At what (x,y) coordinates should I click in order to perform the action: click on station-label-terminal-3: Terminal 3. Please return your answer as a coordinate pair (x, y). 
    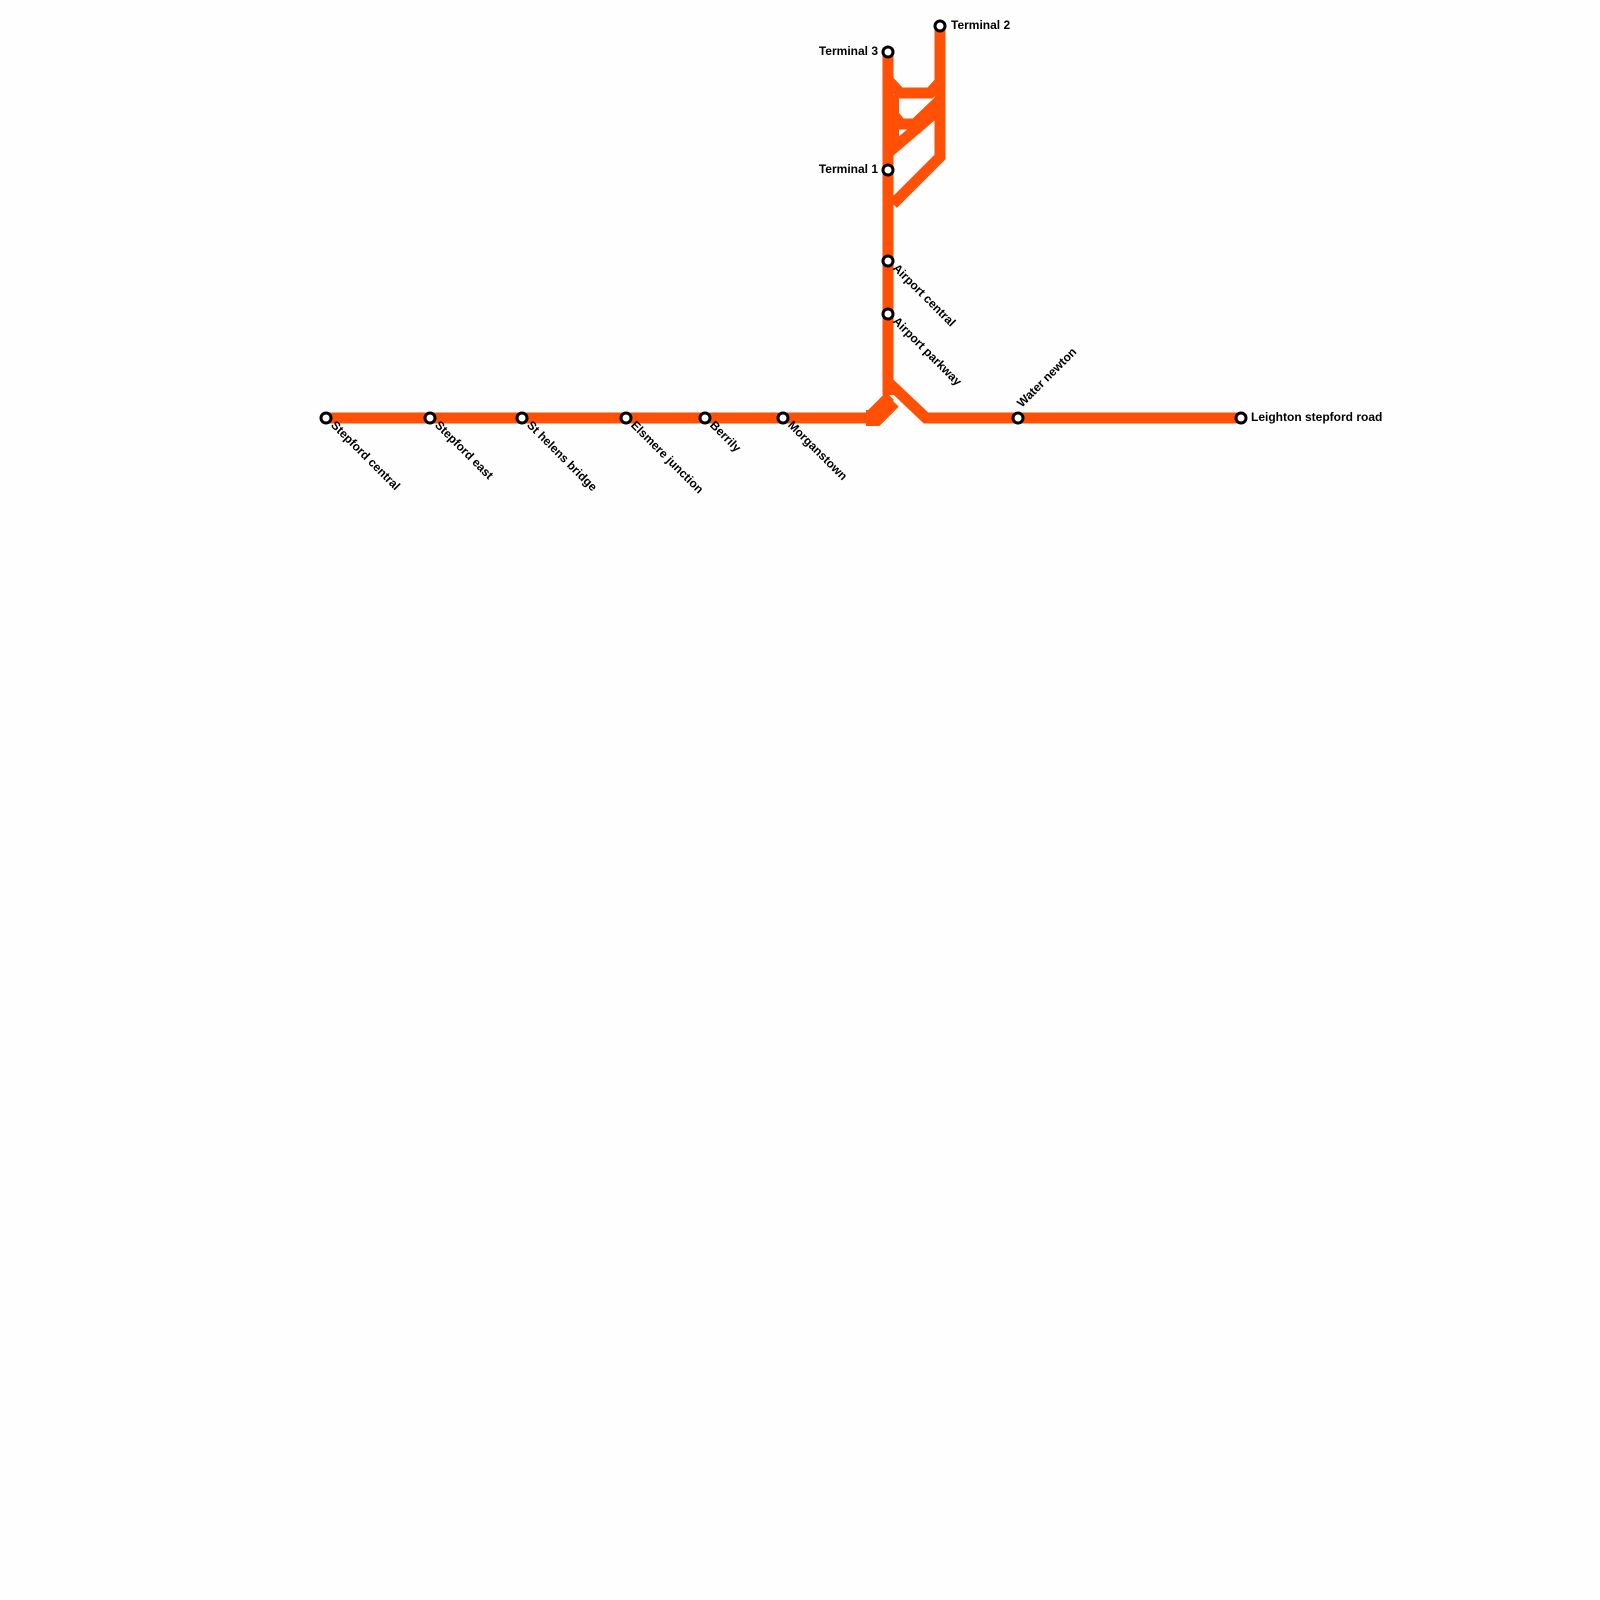
    Looking at the image, I should click on (848, 51).